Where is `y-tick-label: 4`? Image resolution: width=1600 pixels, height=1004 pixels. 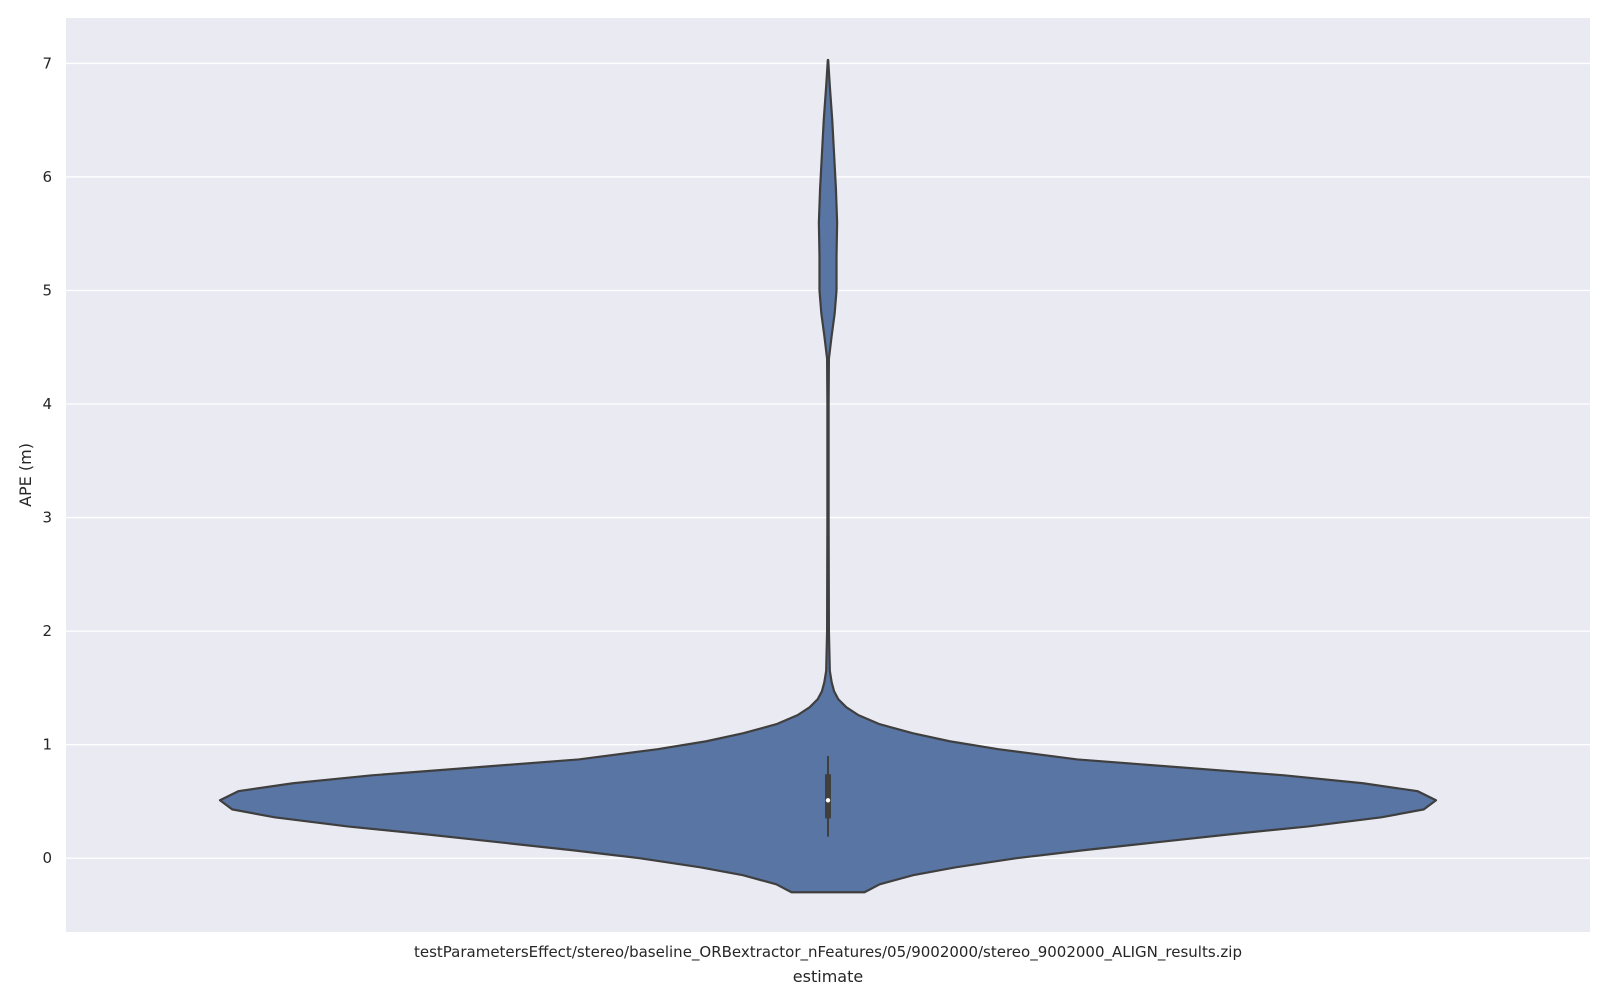 y-tick-label: 4 is located at coordinates (47, 404).